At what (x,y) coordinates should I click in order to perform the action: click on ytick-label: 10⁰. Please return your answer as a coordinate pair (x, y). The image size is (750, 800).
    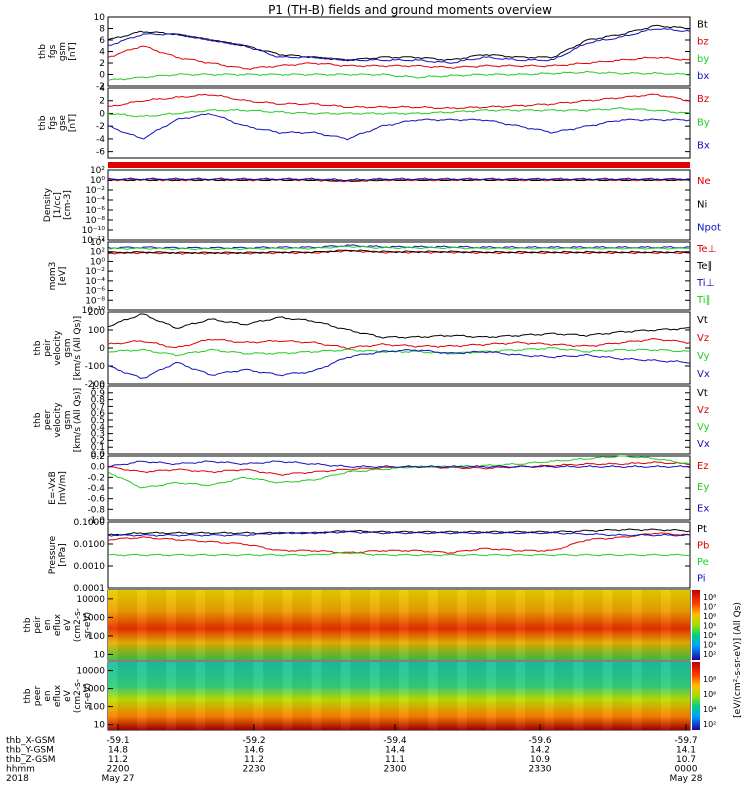
    Looking at the image, I should click on (97, 262).